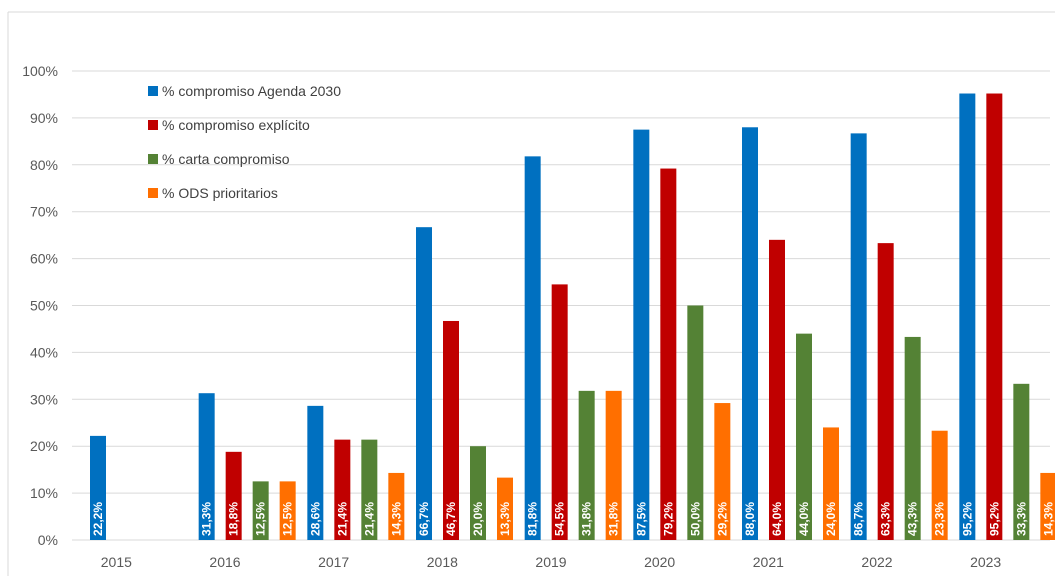  What do you see at coordinates (1021, 519) in the screenshot?
I see `bar-data-label: 33,3%` at bounding box center [1021, 519].